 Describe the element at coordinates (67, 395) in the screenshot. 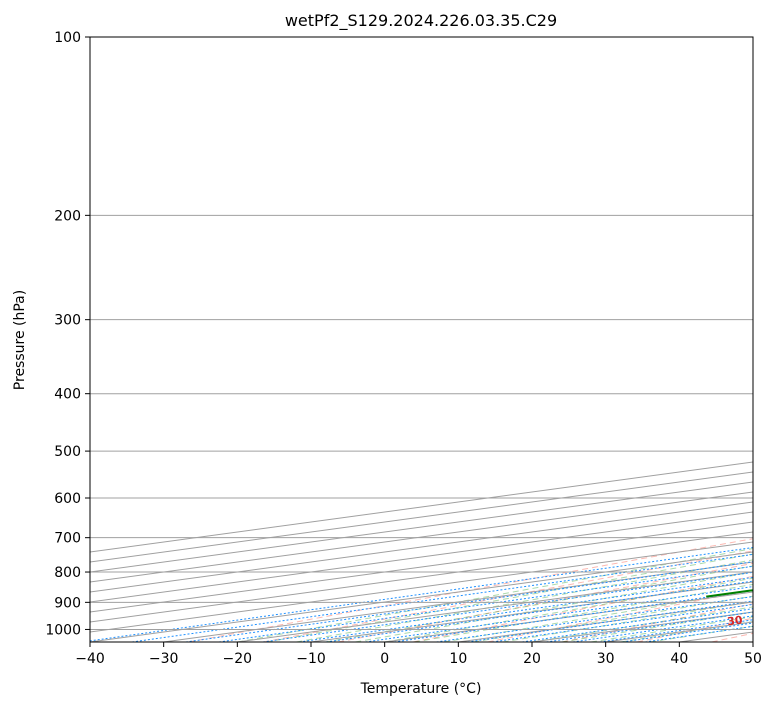

I see `y-tick-label: 400` at that location.